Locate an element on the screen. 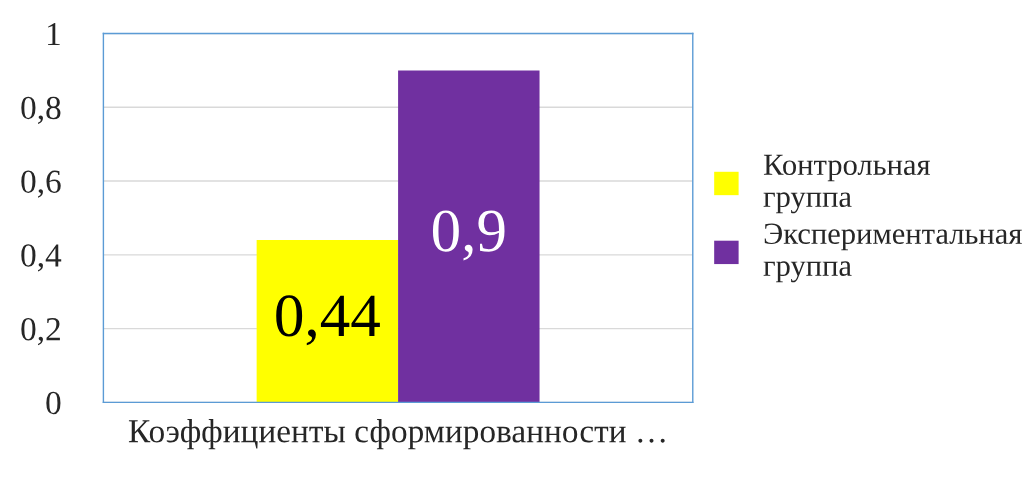  legend-label: Контрольная группа is located at coordinates (847, 184).